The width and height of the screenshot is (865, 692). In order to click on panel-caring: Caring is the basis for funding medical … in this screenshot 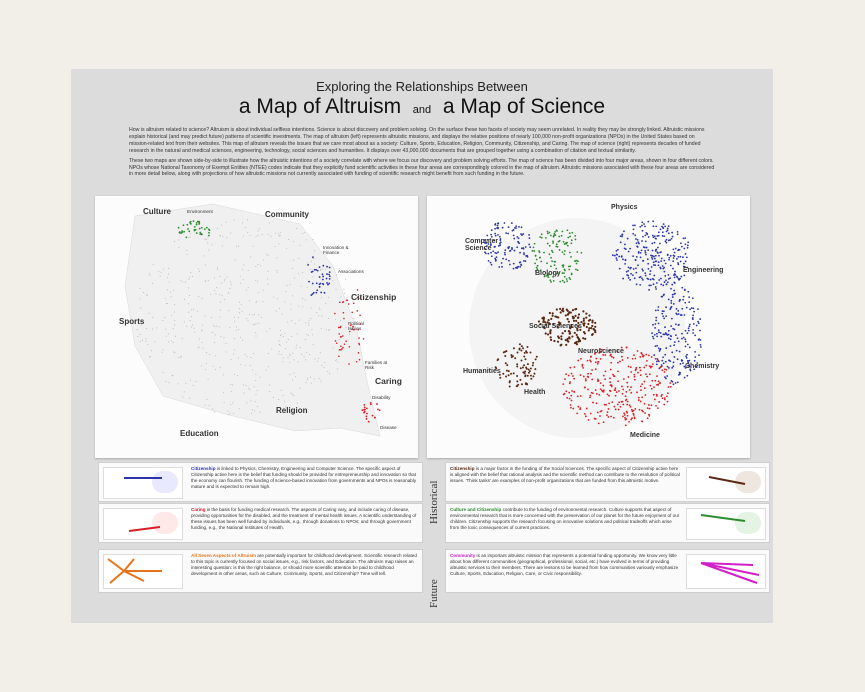, I will do `click(260, 523)`.